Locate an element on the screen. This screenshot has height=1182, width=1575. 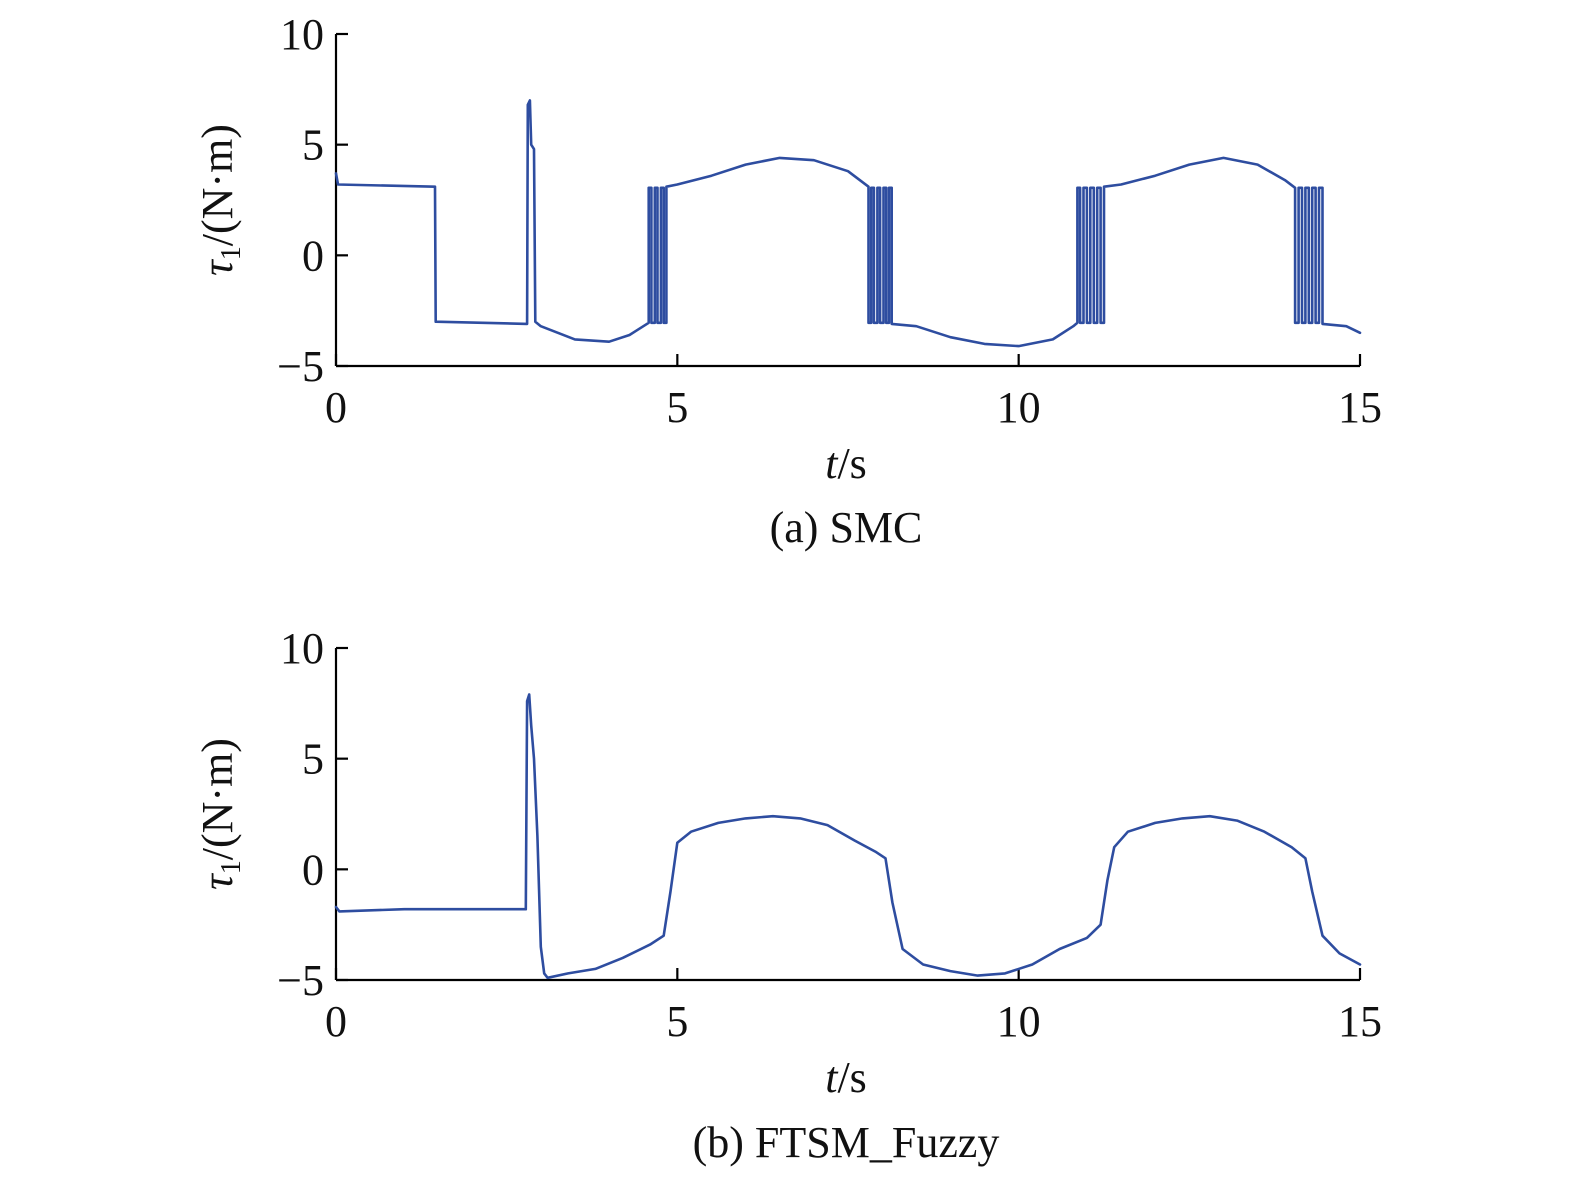
series-line is located at coordinates (848, 223).